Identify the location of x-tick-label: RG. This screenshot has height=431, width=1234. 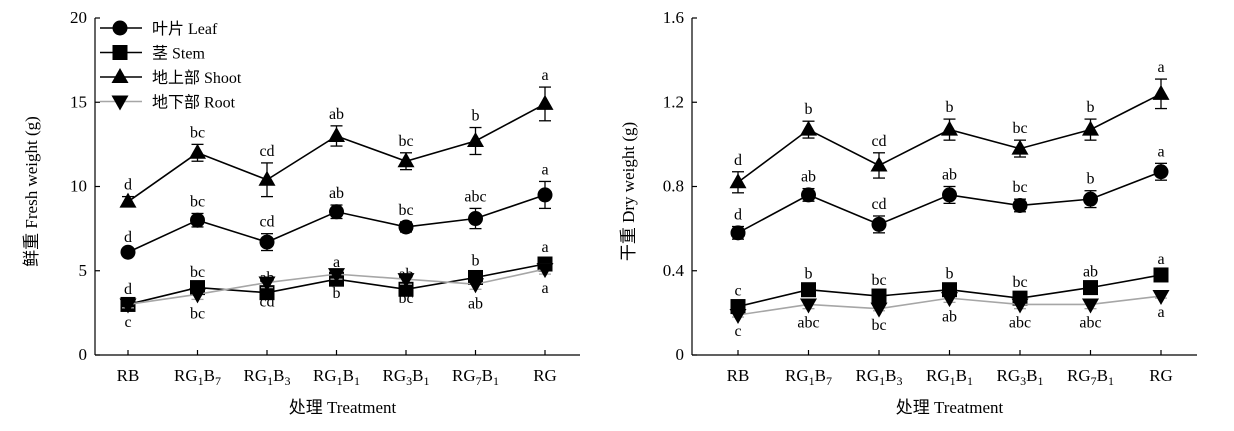
(1161, 375).